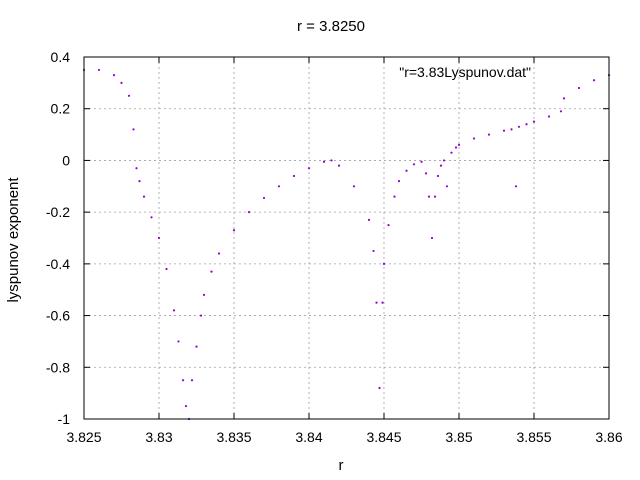  I want to click on x-tick-label: 3.845, so click(383, 437).